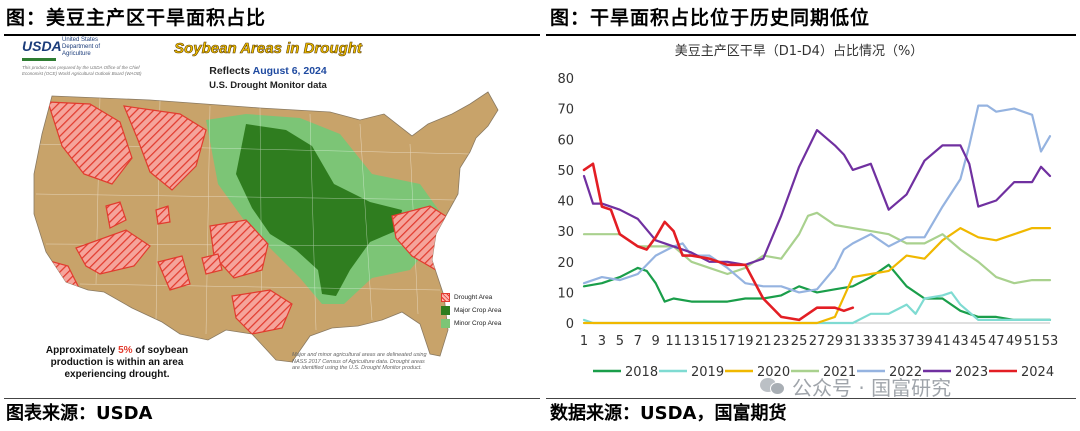 The height and width of the screenshot is (431, 1080). Describe the element at coordinates (478, 310) in the screenshot. I see `map-legend-label: Major Crop Area` at that location.